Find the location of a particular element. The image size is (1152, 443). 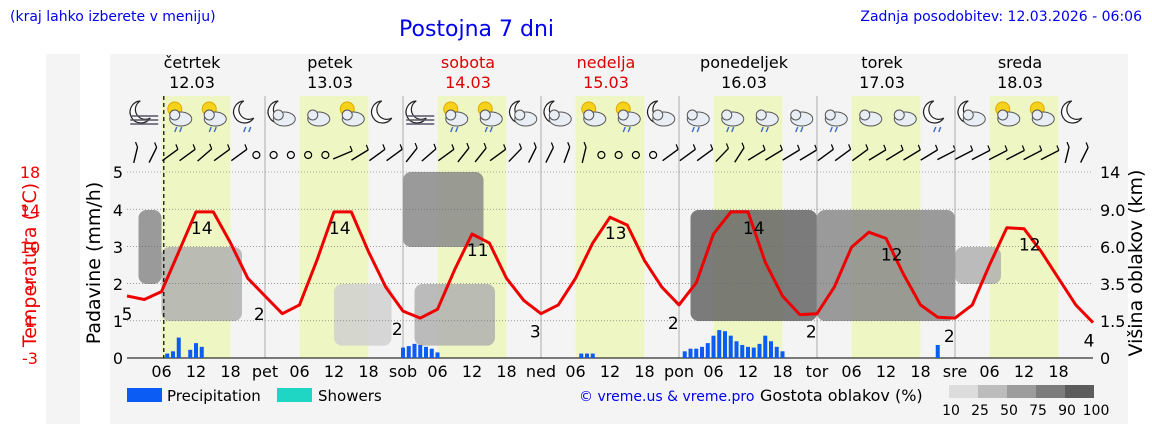

density-level-label: 90 is located at coordinates (1067, 411).